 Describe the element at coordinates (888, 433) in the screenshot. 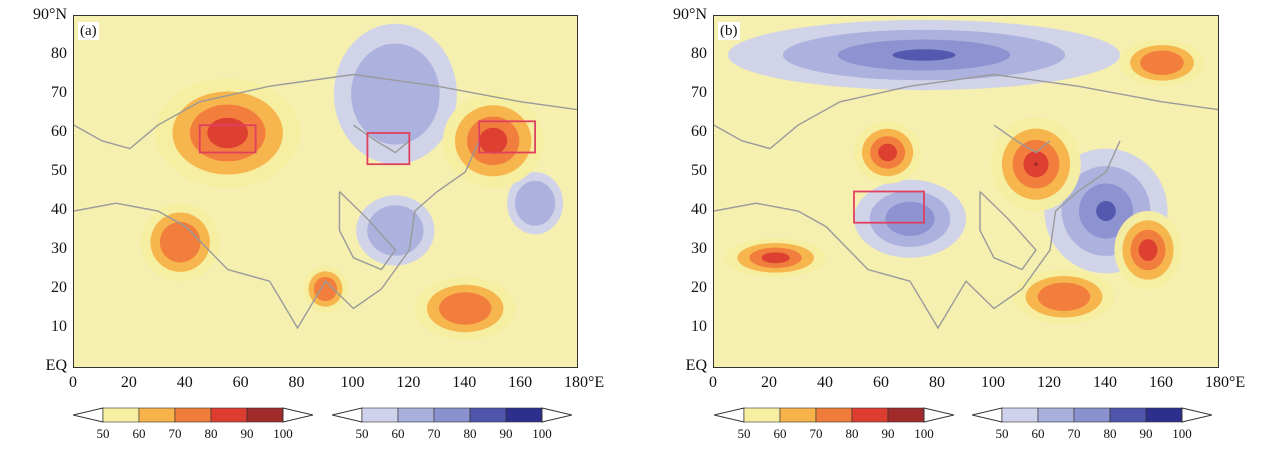

I see `colorbar-tick-label: 90` at that location.